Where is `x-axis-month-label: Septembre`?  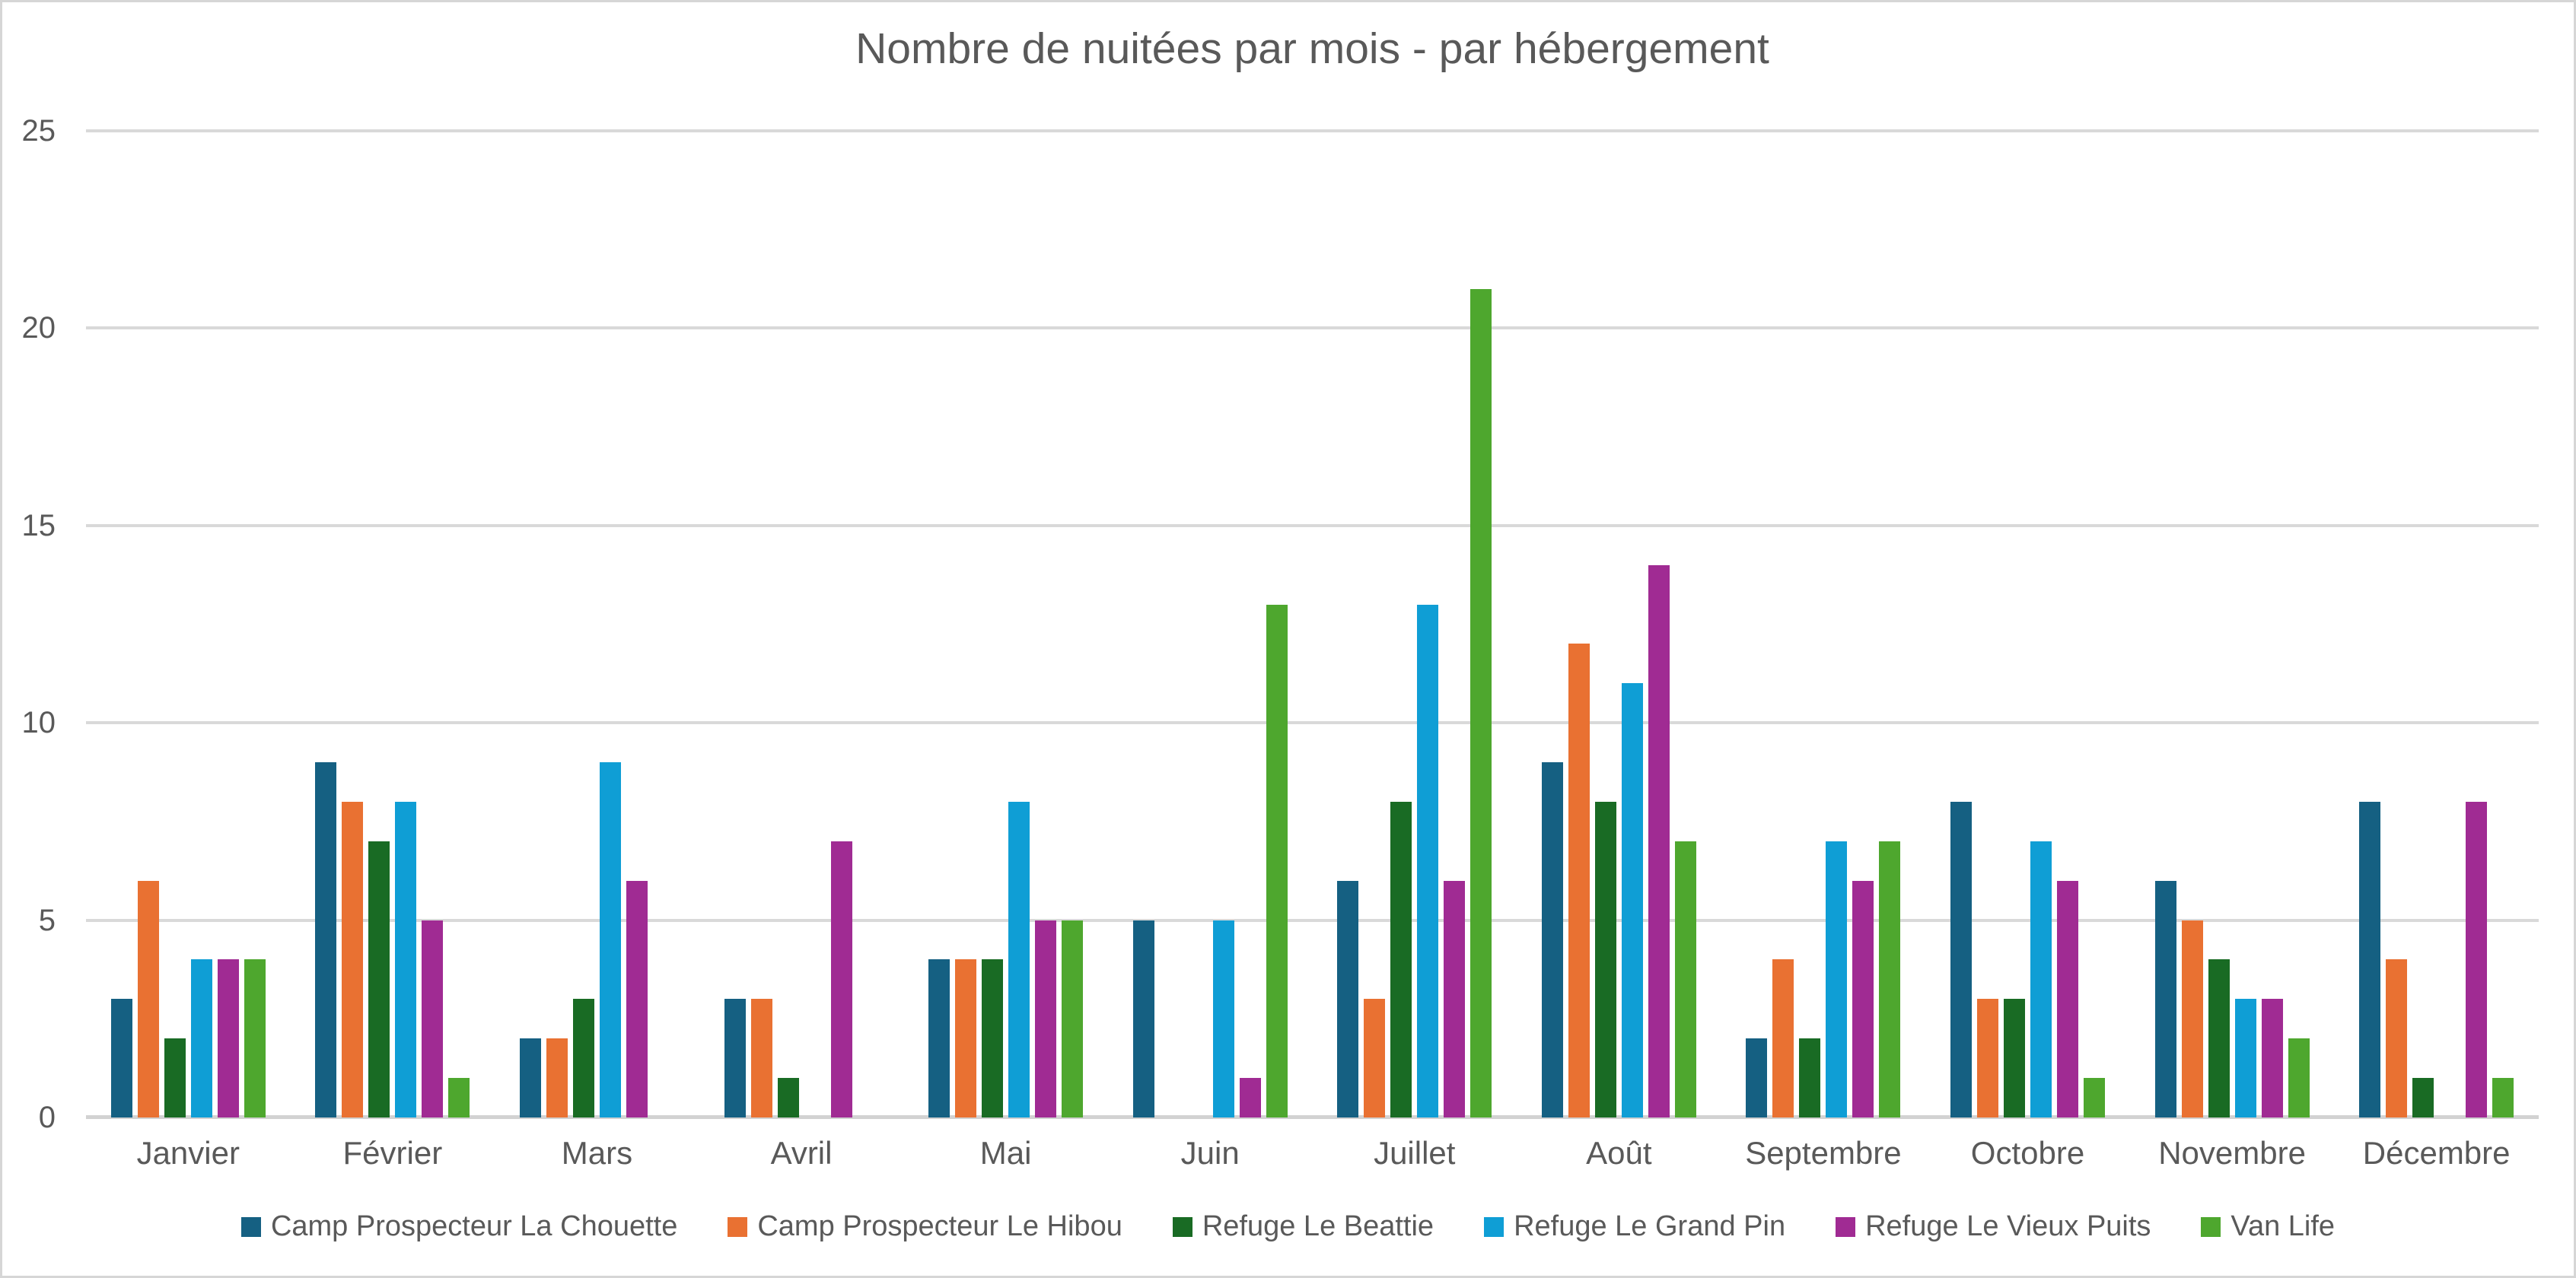
x-axis-month-label: Septembre is located at coordinates (1823, 1153).